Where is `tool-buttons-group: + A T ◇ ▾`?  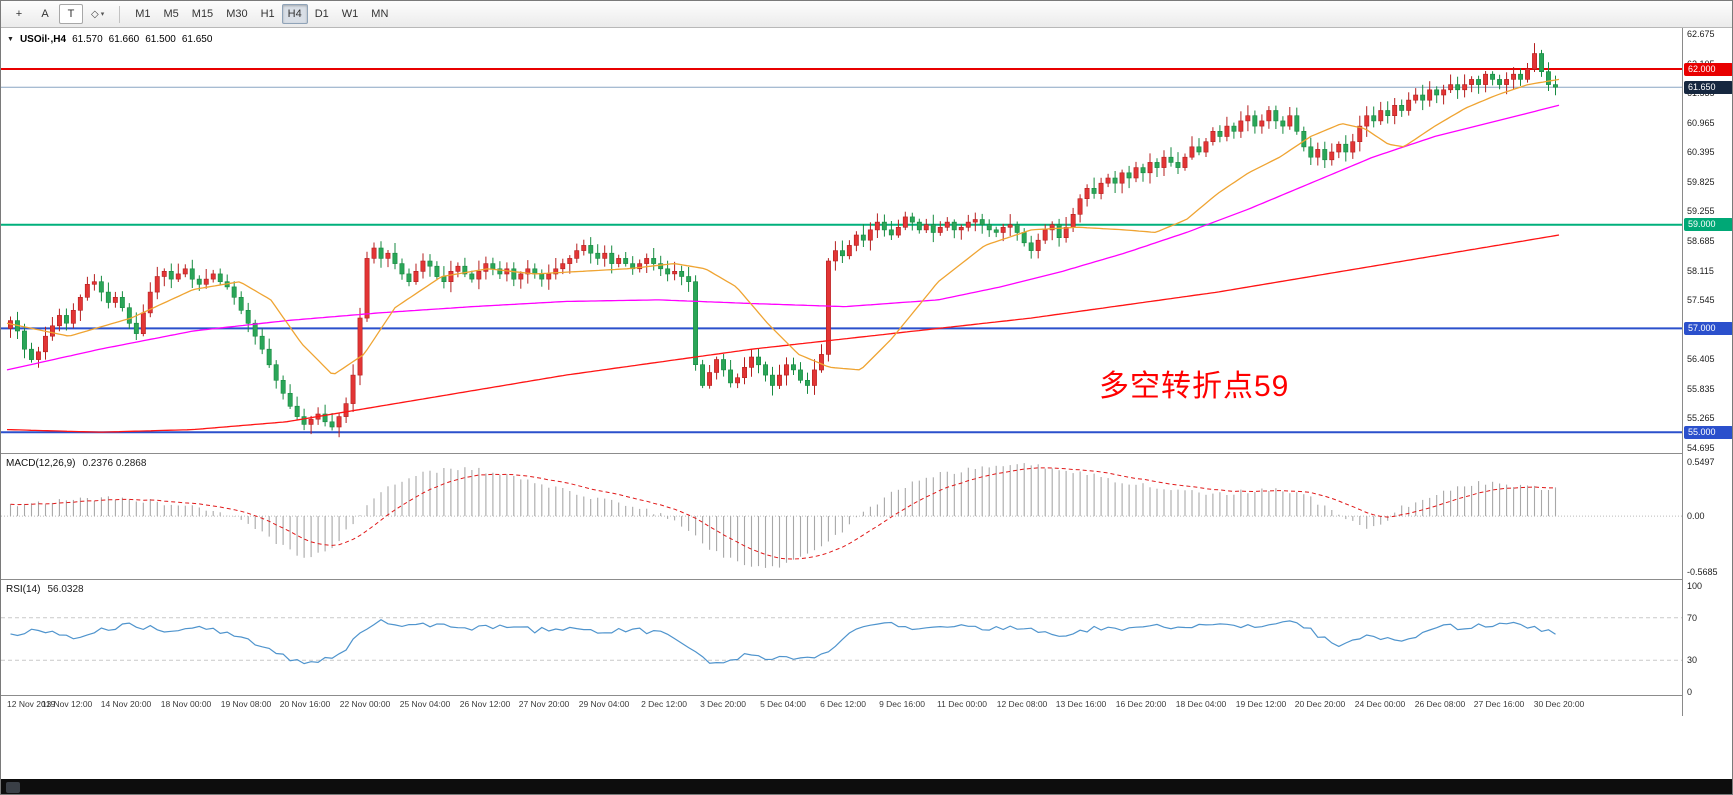 tool-buttons-group: + A T ◇ ▾ is located at coordinates (58, 14).